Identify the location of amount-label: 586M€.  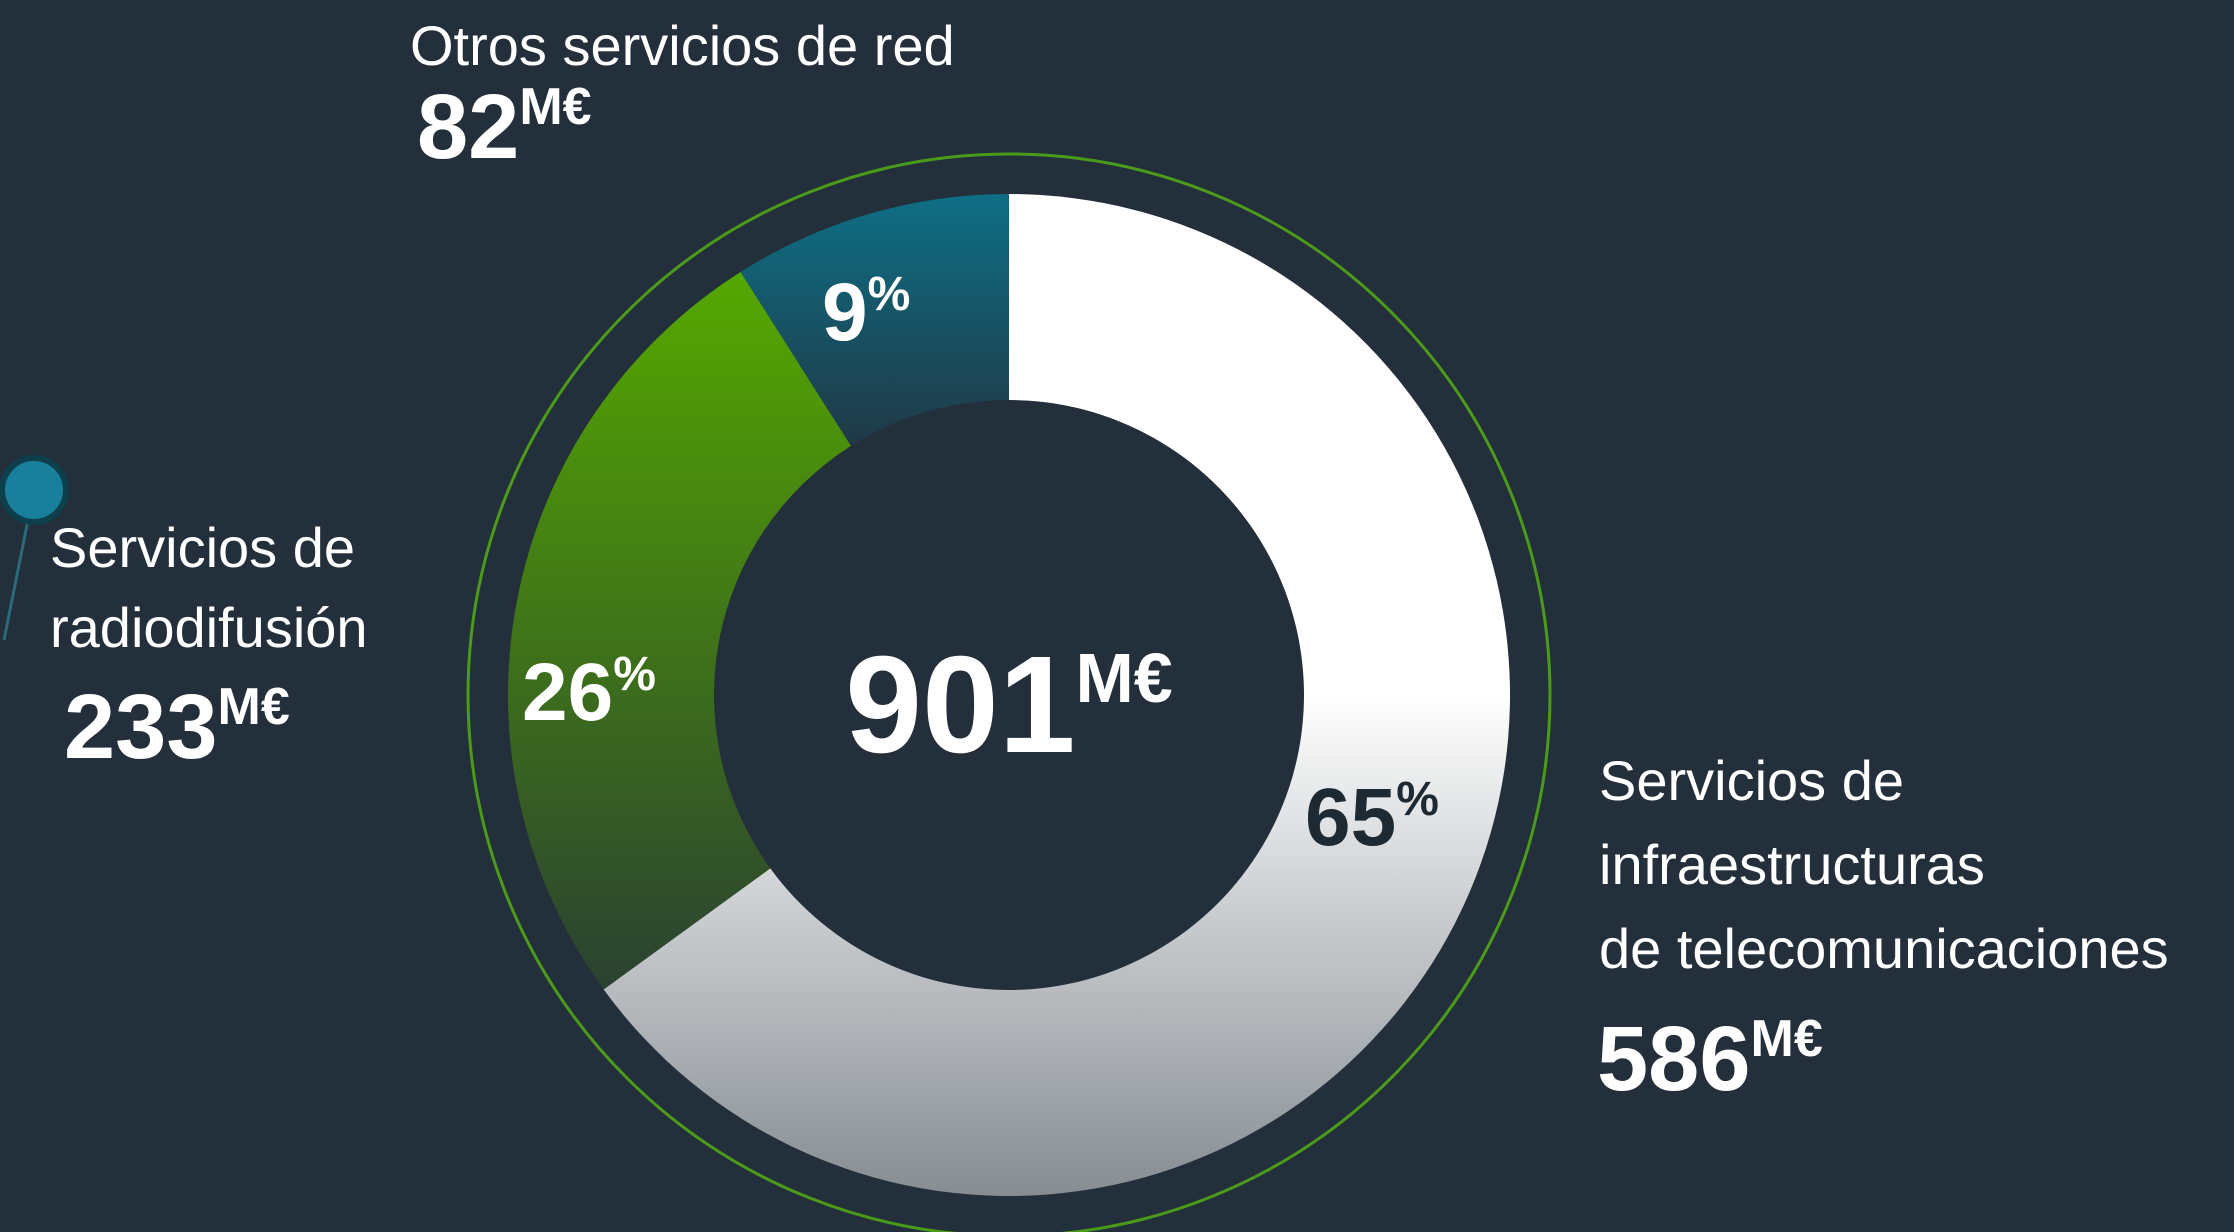
(1710, 1059).